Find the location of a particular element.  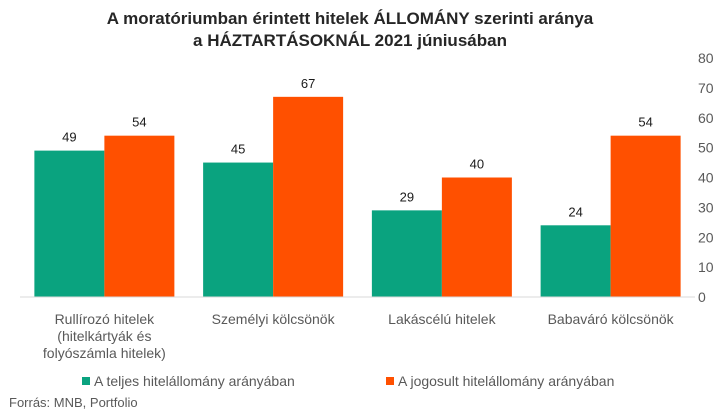

y-tick-label: 30 is located at coordinates (706, 207).